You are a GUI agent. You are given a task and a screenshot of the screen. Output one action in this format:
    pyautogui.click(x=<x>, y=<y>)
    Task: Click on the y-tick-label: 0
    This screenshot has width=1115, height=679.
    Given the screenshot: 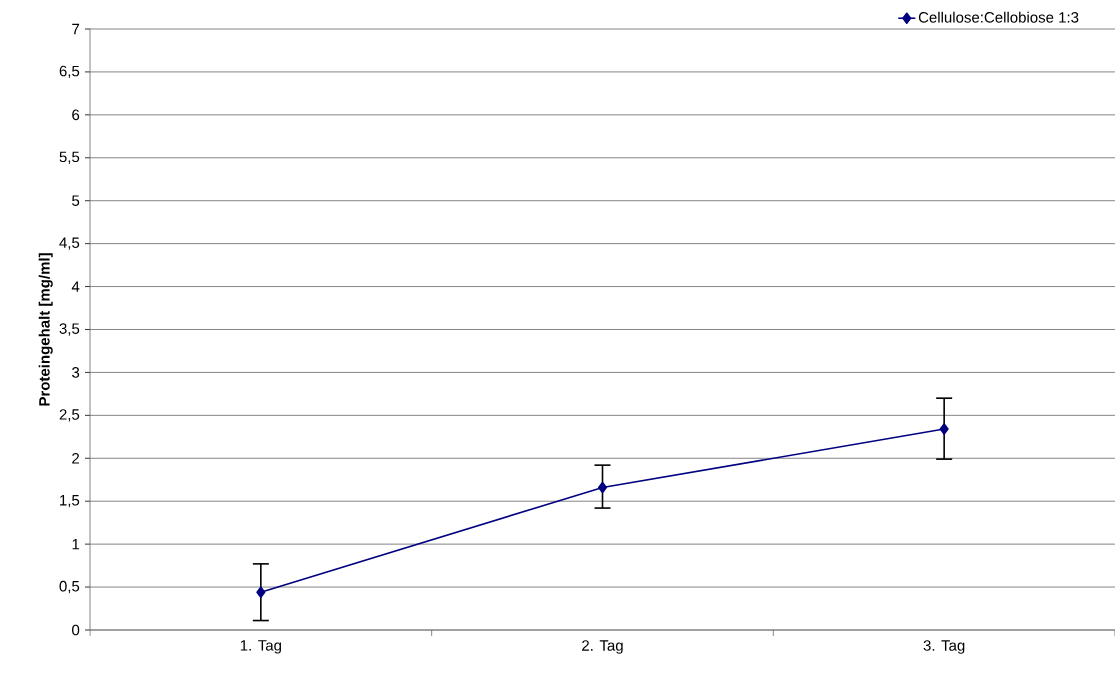 What is the action you would take?
    pyautogui.click(x=76, y=630)
    